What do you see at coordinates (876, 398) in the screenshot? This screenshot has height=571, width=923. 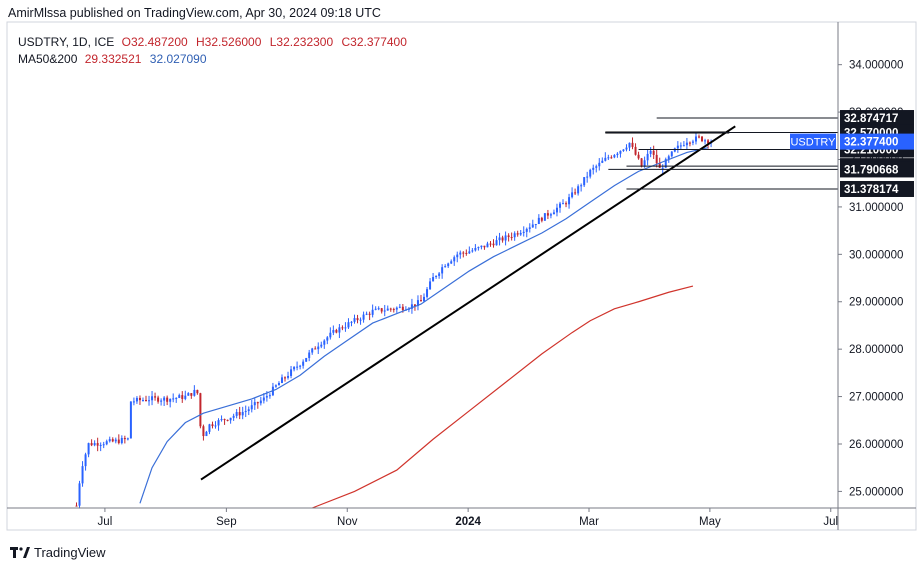 I see `y-tick-label: 27.000000` at bounding box center [876, 398].